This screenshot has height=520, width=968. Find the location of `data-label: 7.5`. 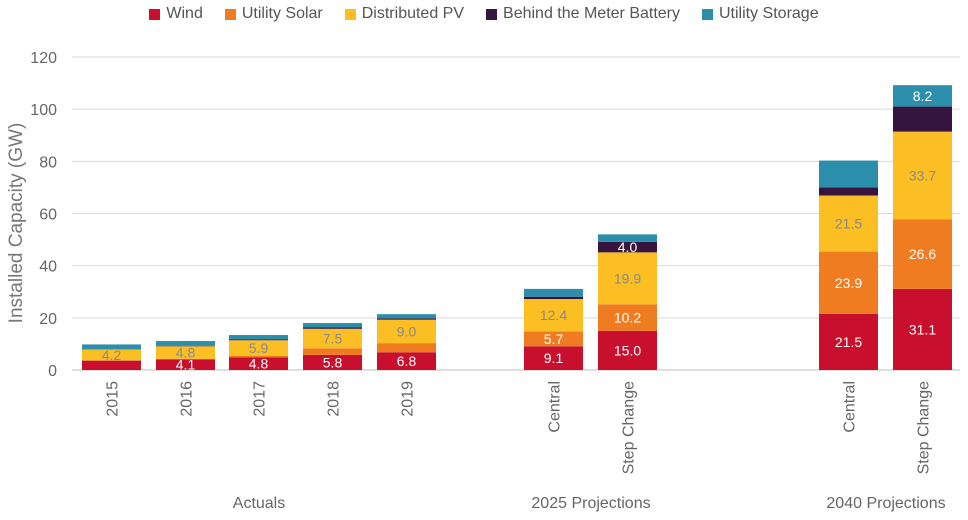

data-label: 7.5 is located at coordinates (333, 339).